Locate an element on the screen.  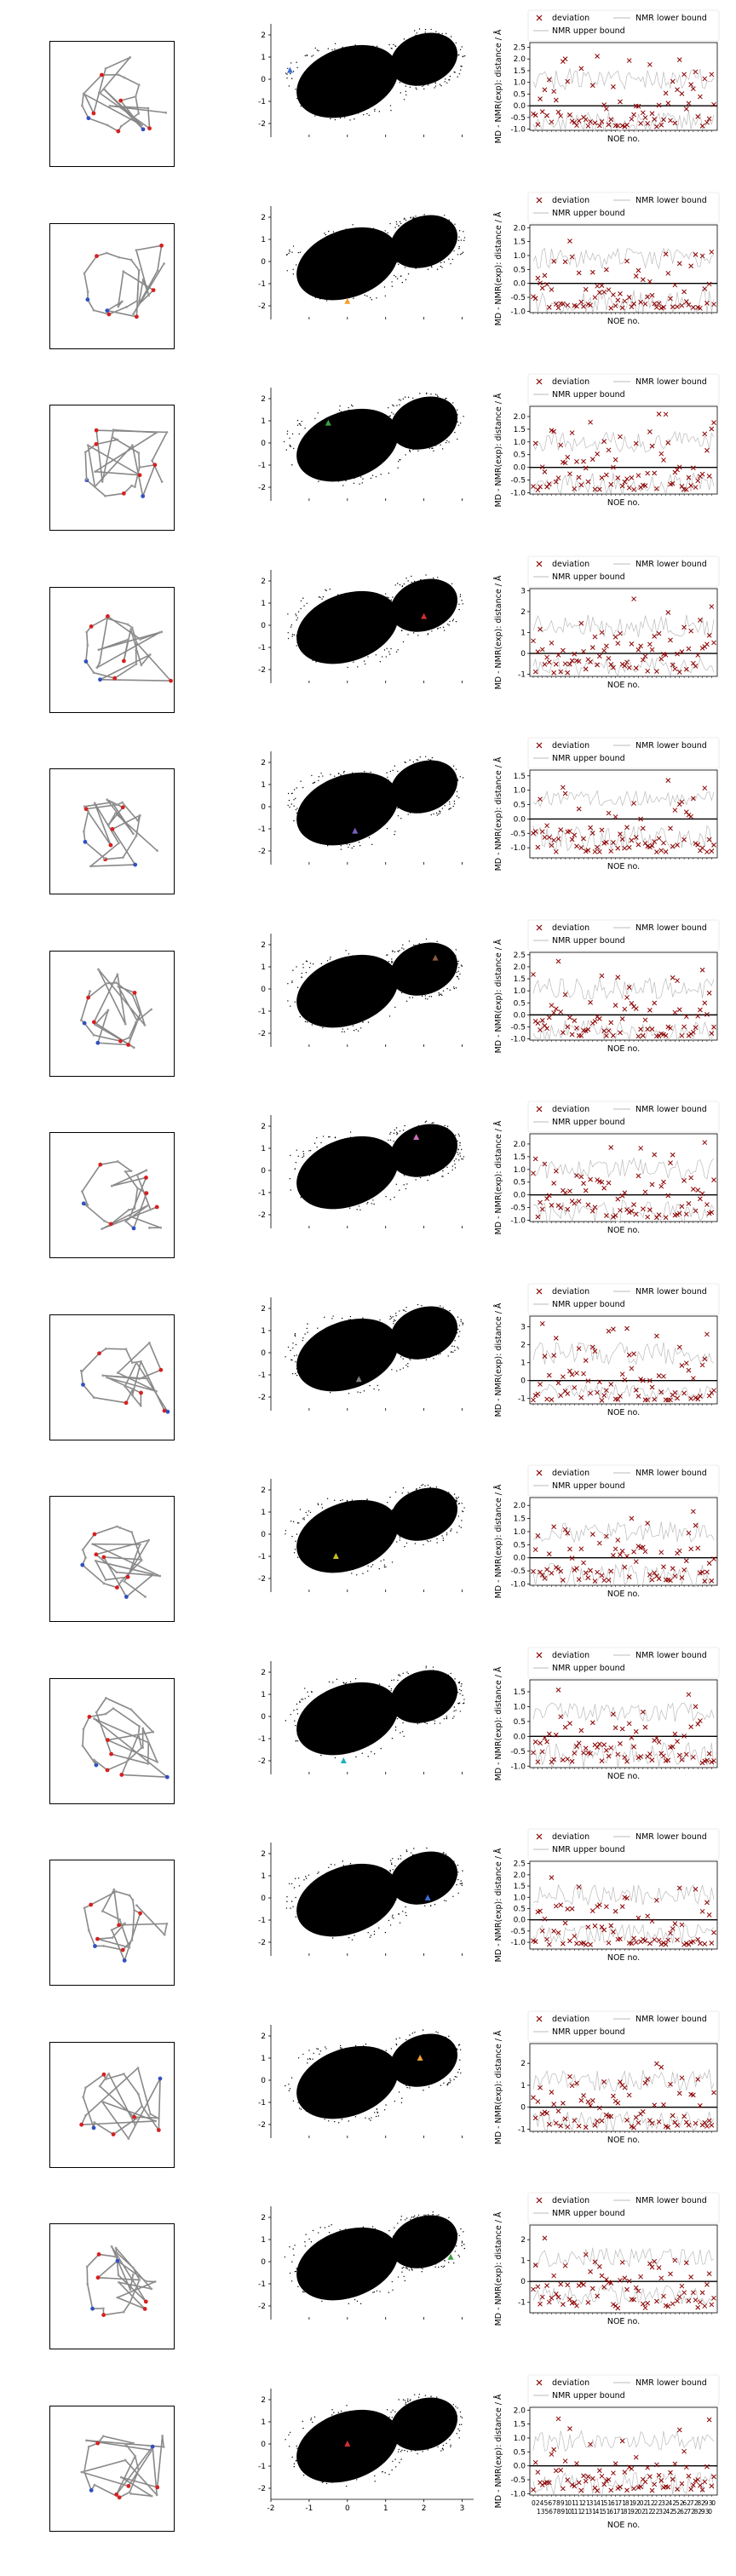
deviation-y-tick: -1.0 is located at coordinates (518, 2494).